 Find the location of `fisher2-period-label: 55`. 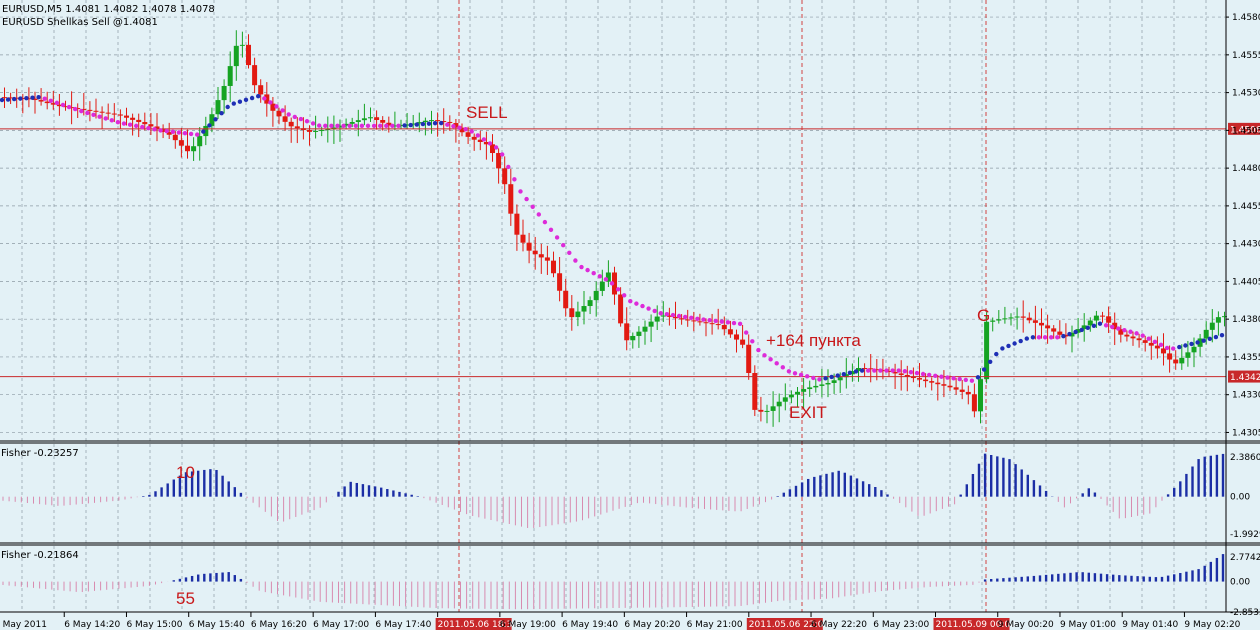

fisher2-period-label: 55 is located at coordinates (185, 598).